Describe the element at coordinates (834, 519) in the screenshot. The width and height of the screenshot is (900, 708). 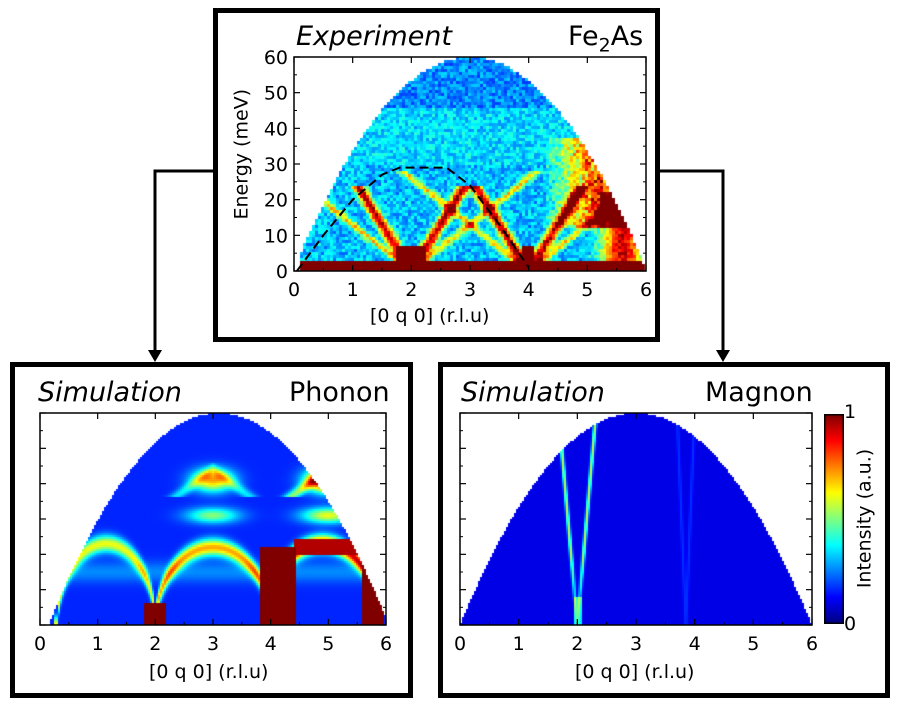
I see `colorbar` at that location.